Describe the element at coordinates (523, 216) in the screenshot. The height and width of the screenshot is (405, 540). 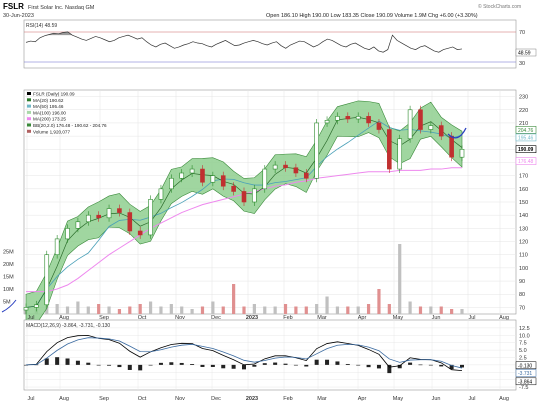
I see `price-tick: 140` at that location.